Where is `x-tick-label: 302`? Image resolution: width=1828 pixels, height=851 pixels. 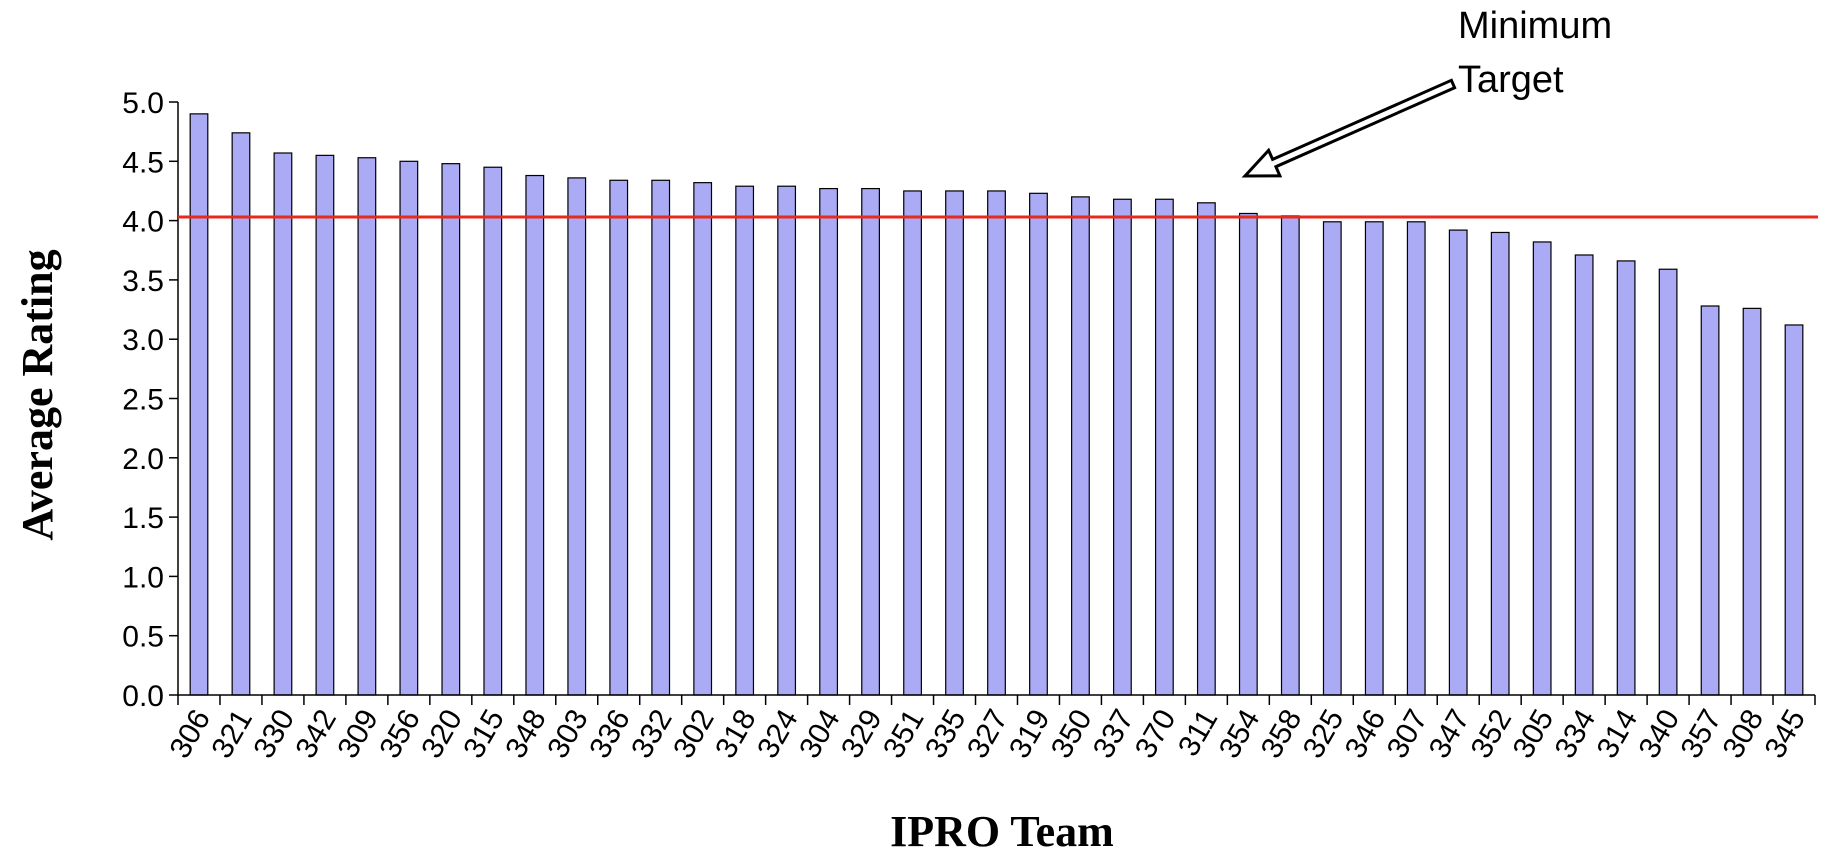
x-tick-label: 302 is located at coordinates (694, 734).